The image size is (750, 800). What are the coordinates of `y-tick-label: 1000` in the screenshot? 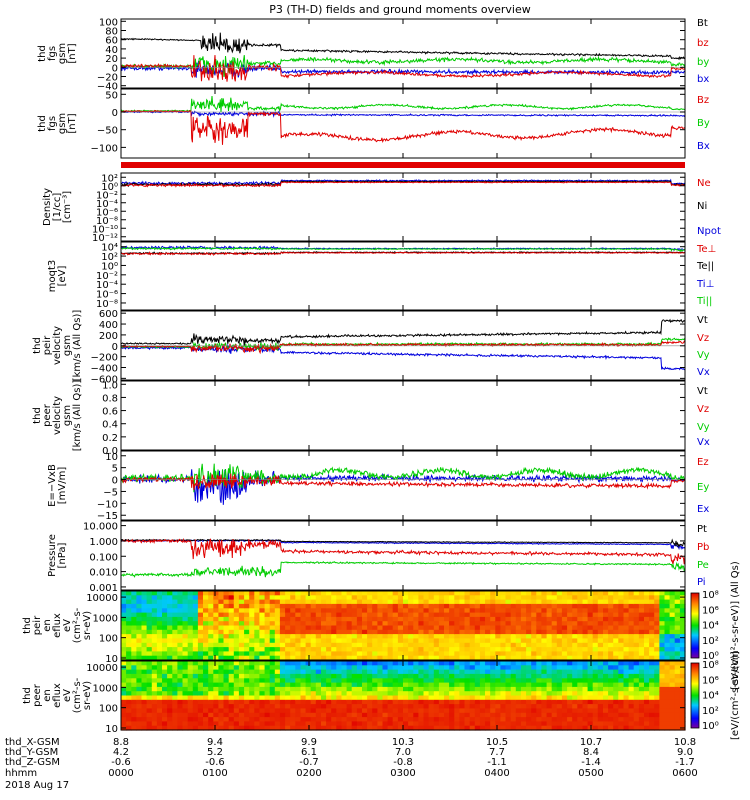 It's located at (105, 618).